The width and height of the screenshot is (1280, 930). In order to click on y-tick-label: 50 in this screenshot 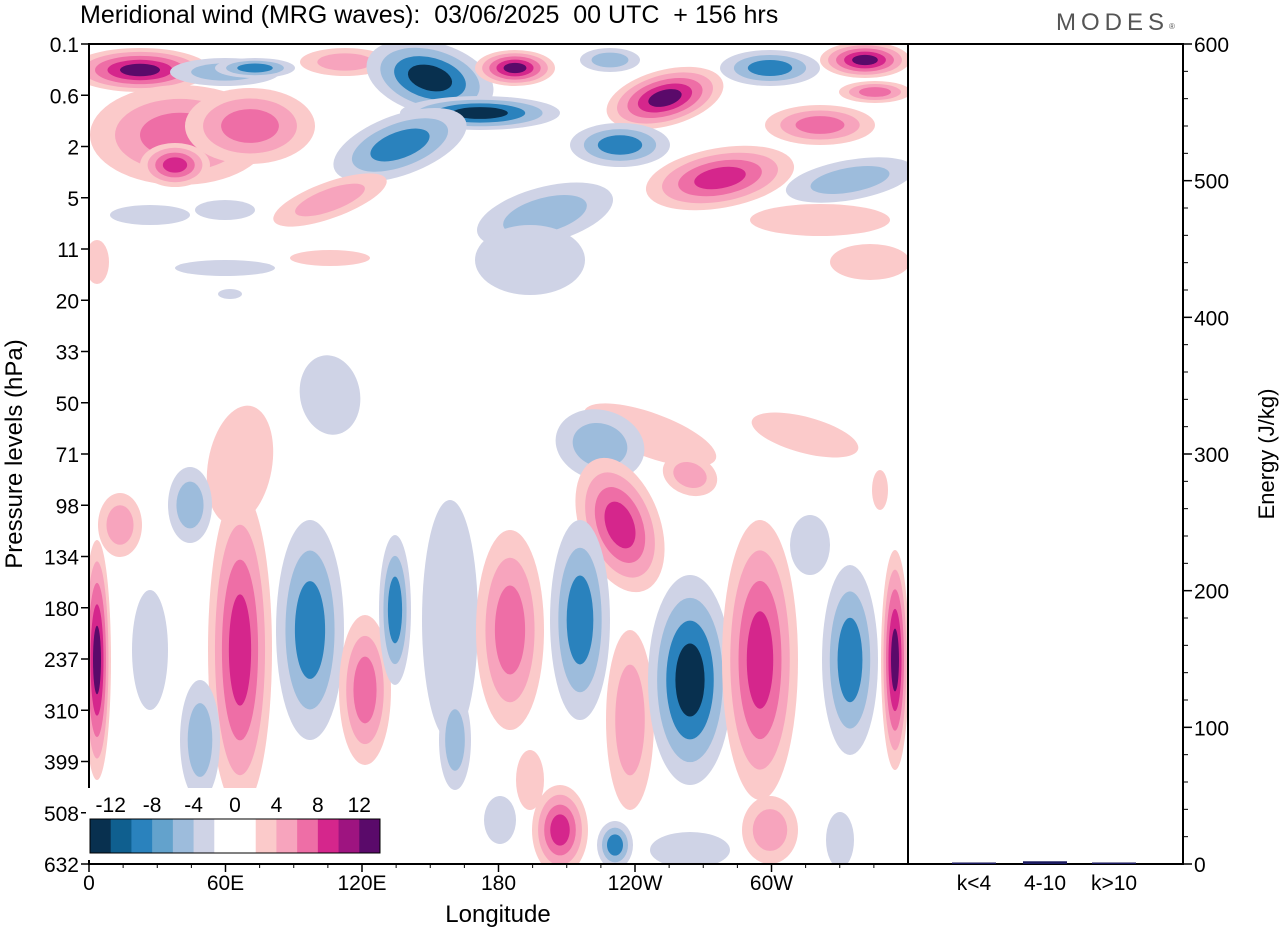, I will do `click(67, 404)`.